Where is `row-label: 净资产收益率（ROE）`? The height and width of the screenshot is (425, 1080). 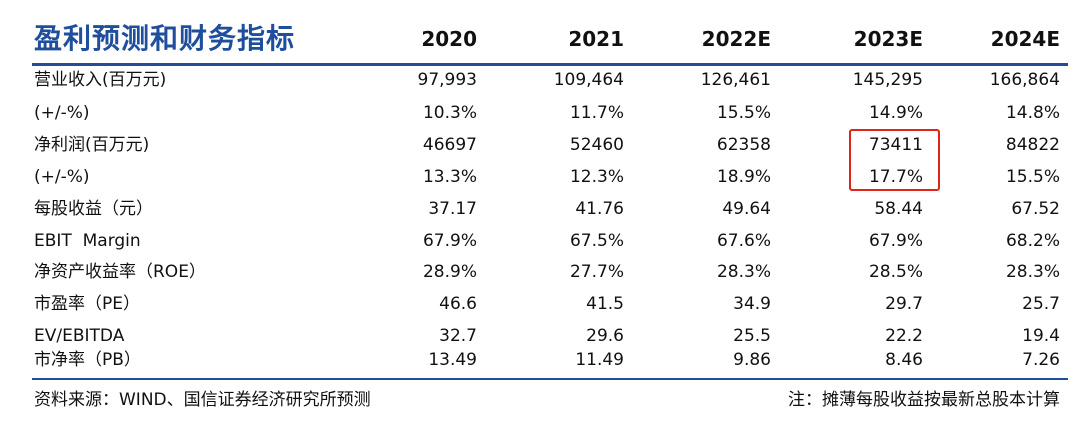
row-label: 净资产收益率（ROE） is located at coordinates (120, 272).